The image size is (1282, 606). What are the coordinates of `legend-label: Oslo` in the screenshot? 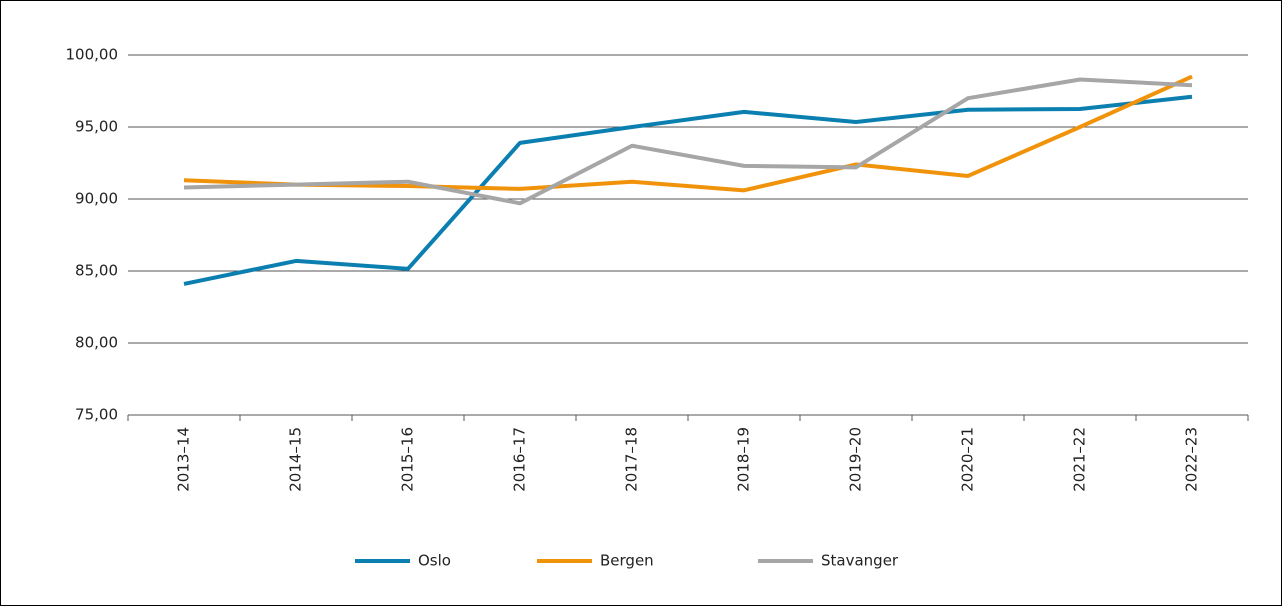 It's located at (434, 561).